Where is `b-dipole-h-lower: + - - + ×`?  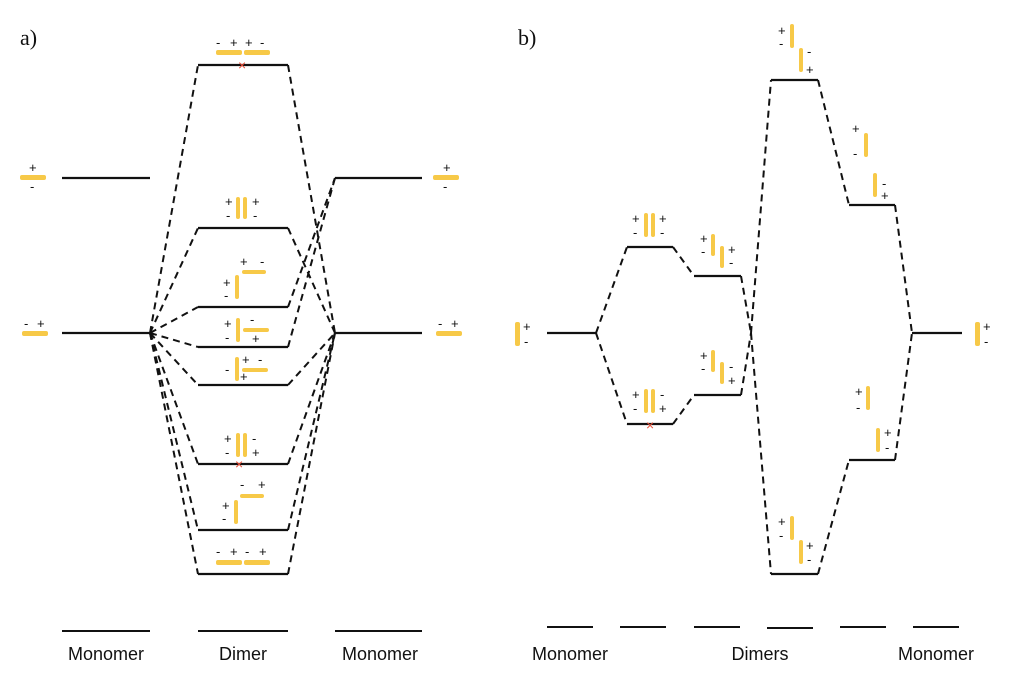 b-dipole-h-lower: + - - + × is located at coordinates (649, 410).